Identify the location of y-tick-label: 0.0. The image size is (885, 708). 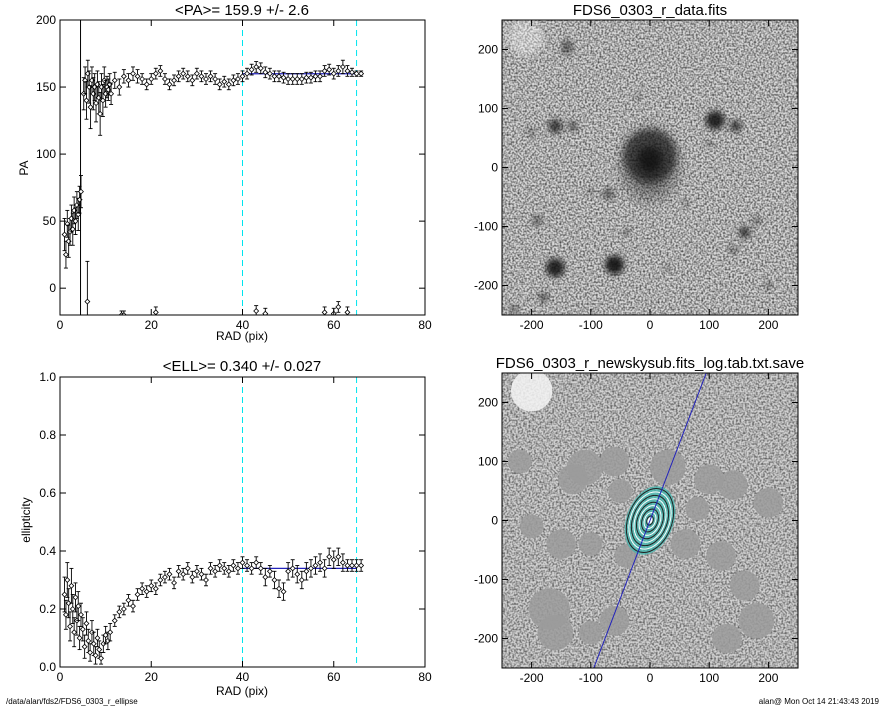
(47, 667).